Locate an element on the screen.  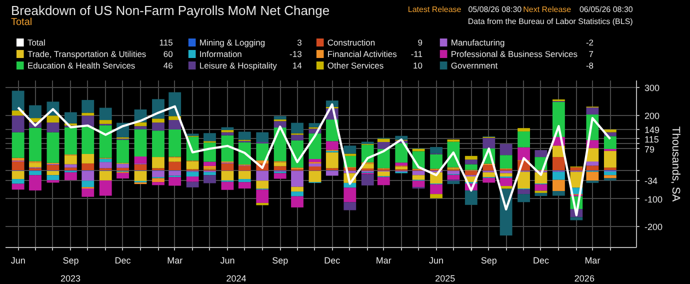
legend-label: Financial Activities is located at coordinates (362, 54).